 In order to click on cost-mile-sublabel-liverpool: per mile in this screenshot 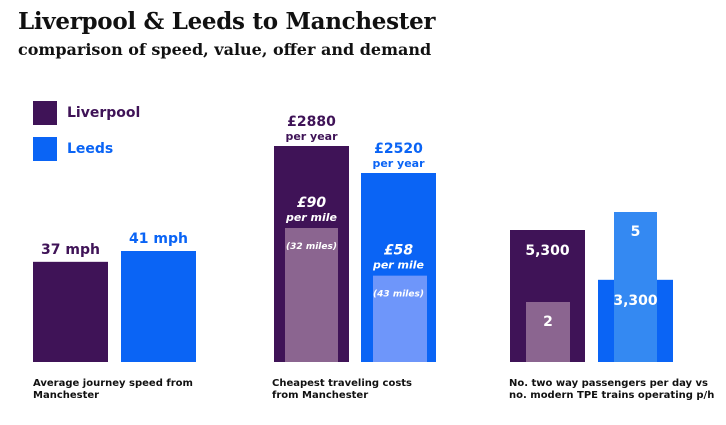, I will do `click(311, 217)`.